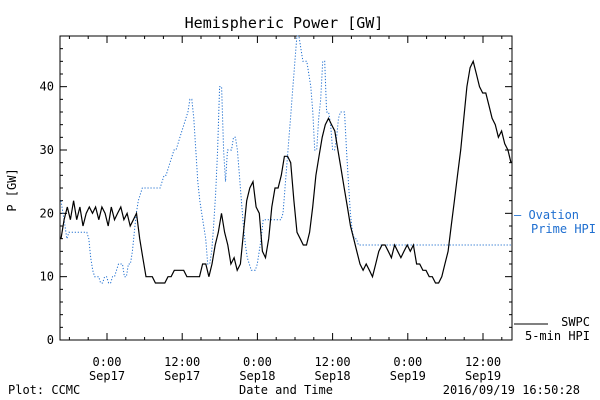 Image resolution: width=600 pixels, height=400 pixels. What do you see at coordinates (47, 87) in the screenshot?
I see `y-tick-label: 40` at bounding box center [47, 87].